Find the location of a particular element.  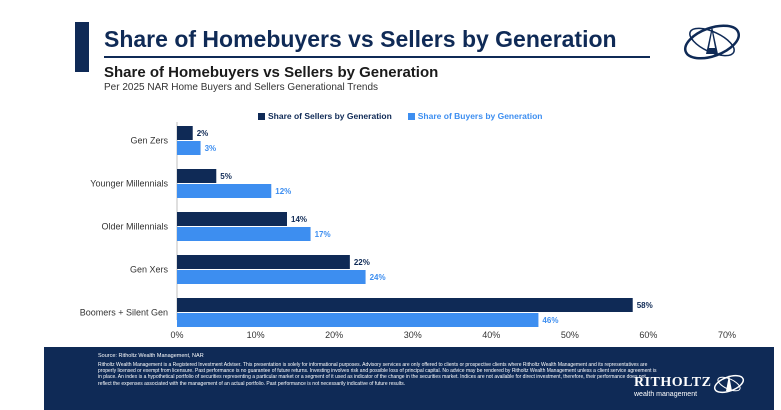

footer-source: Source: Ritholtz Wealth Management, NAR is located at coordinates (151, 356).